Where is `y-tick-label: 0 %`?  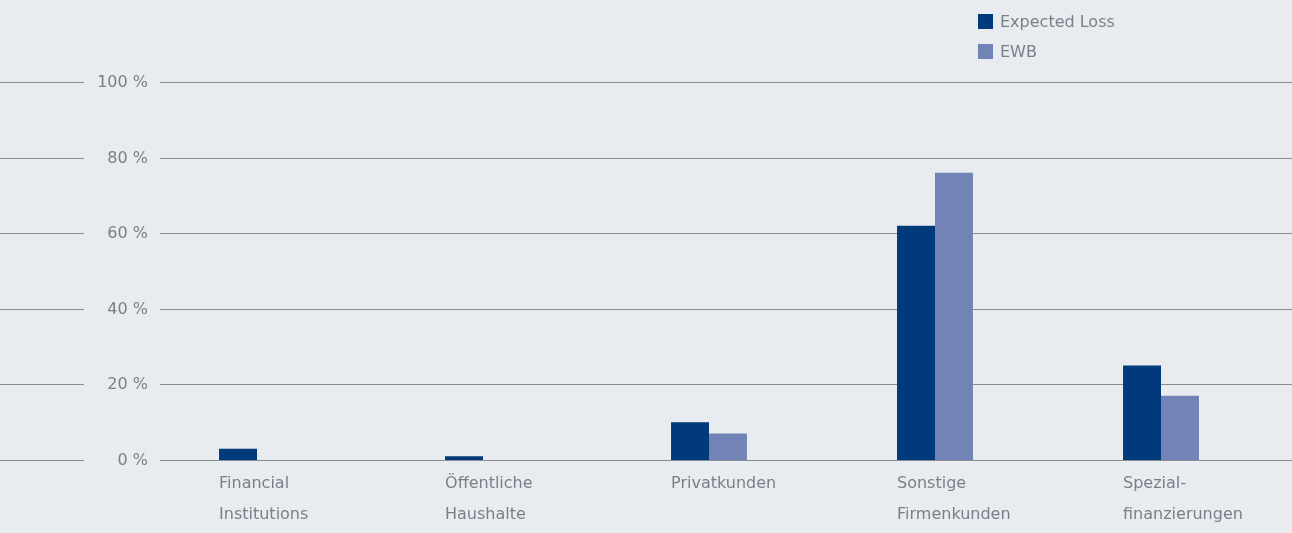 y-tick-label: 0 % is located at coordinates (132, 459).